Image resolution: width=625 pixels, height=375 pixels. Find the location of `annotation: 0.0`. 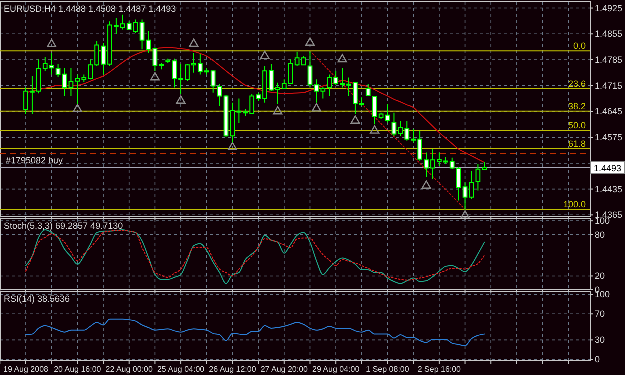

annotation: 0.0 is located at coordinates (579, 46).